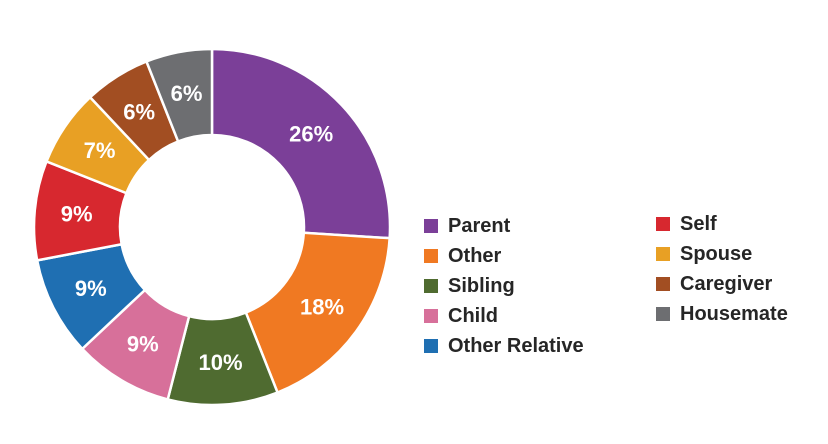  What do you see at coordinates (722, 224) in the screenshot?
I see `legend-item-self: Self` at bounding box center [722, 224].